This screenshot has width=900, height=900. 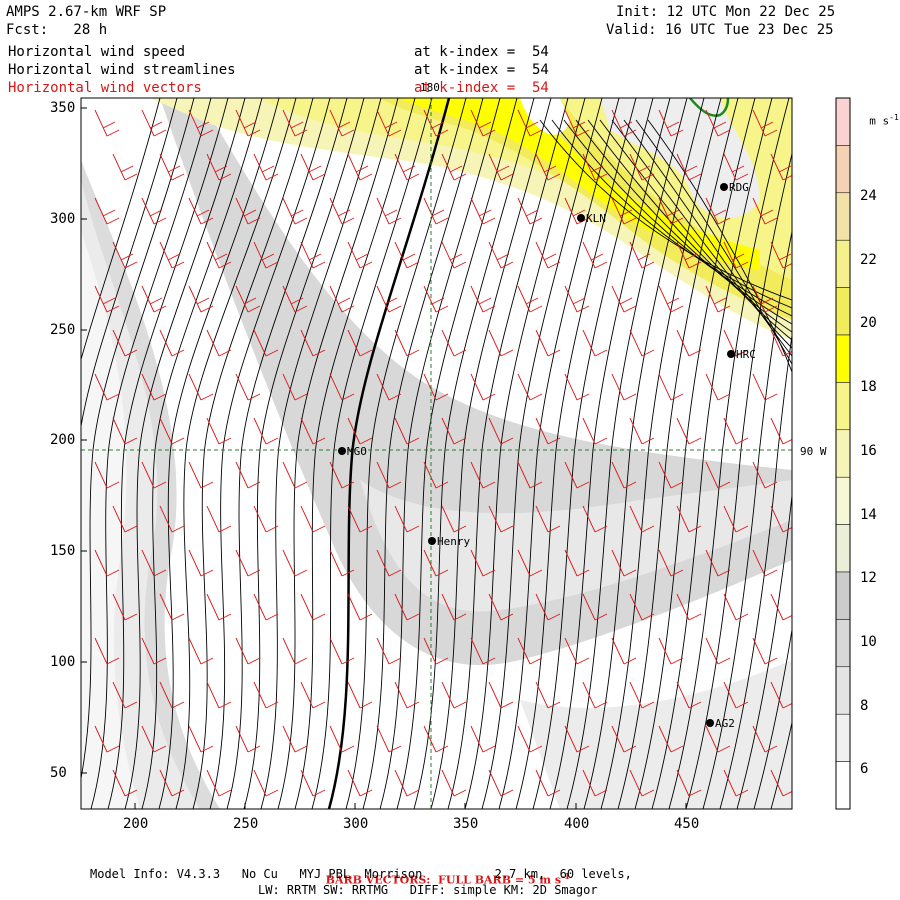 I want to click on station-label: Henry, so click(x=454, y=541).